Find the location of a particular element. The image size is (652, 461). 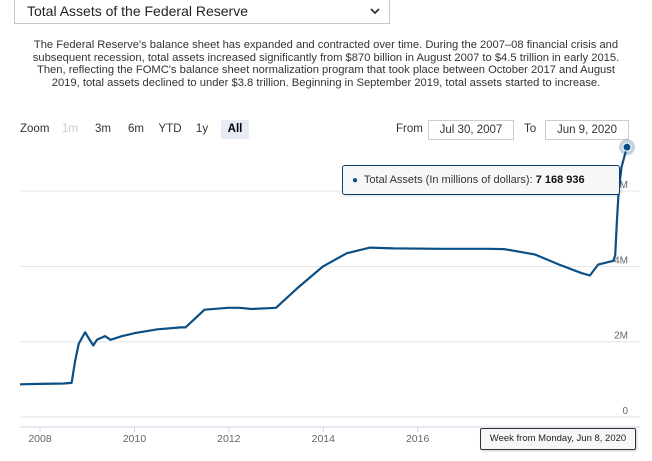

x-tick-label: 2008 is located at coordinates (40, 439).